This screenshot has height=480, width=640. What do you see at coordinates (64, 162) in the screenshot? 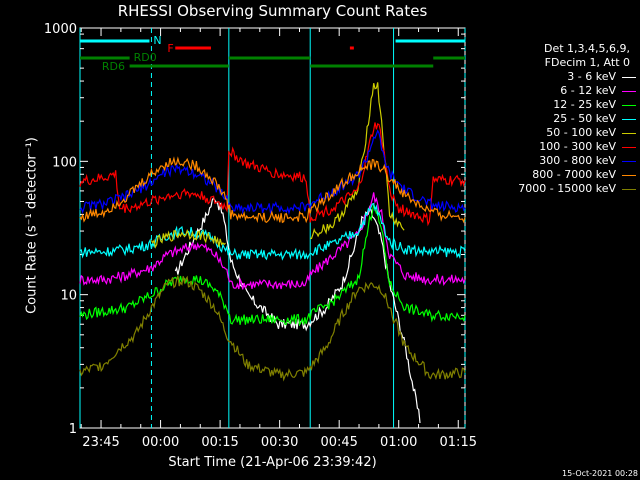
I see `y-tick-label: 100` at bounding box center [64, 162].